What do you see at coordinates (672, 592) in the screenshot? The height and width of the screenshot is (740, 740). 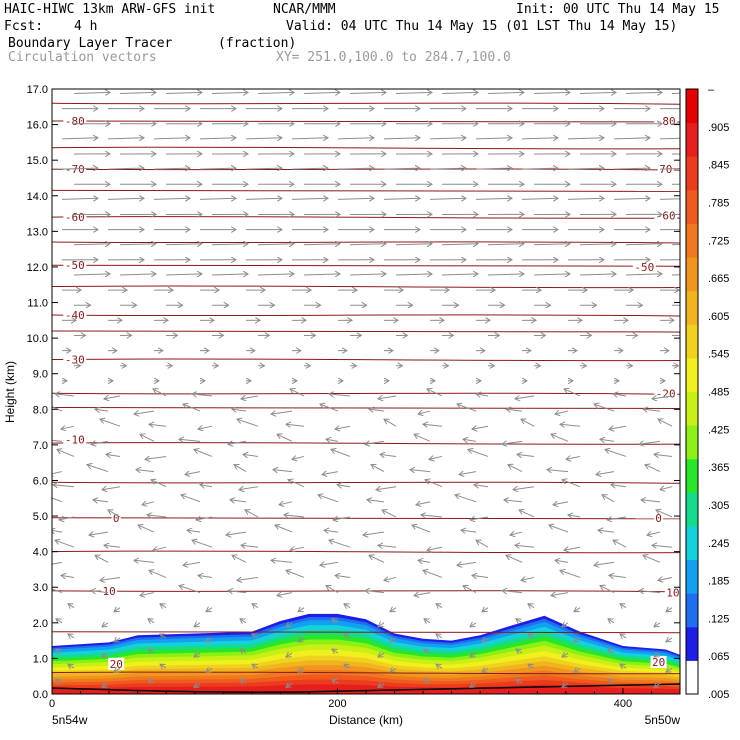 I see `contour-label-bg` at bounding box center [672, 592].